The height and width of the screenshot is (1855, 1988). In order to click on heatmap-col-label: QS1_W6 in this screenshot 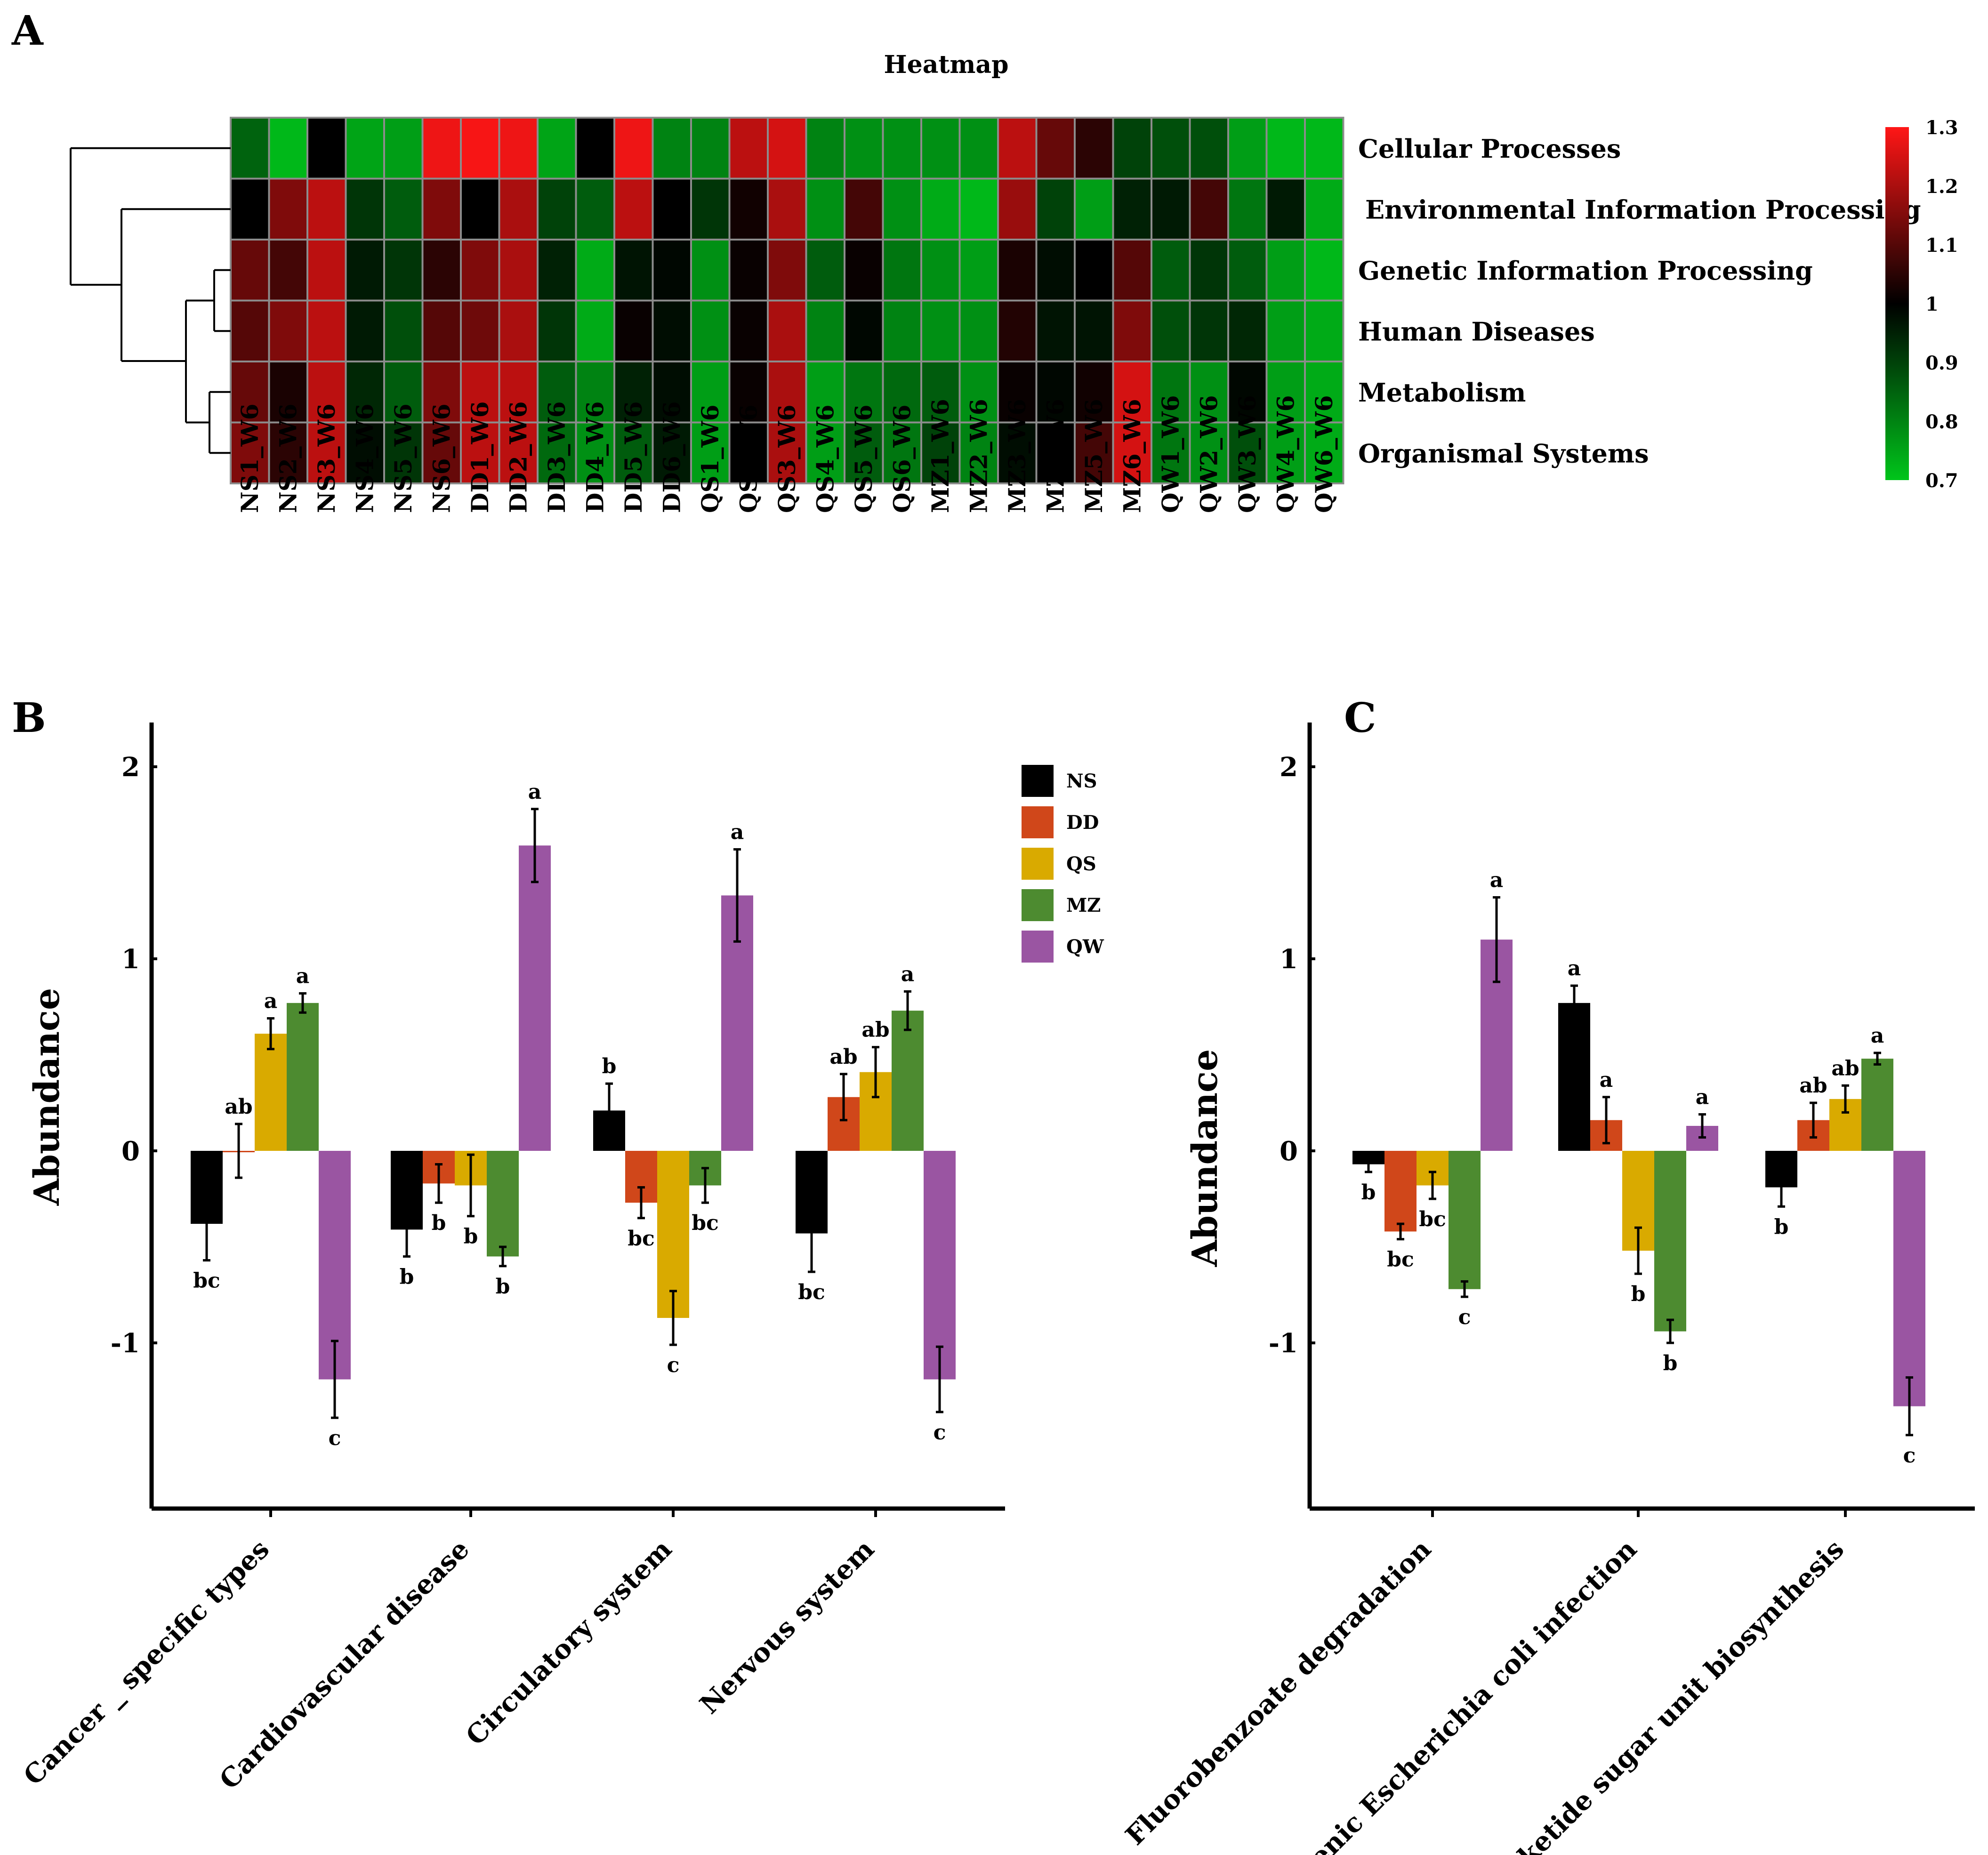, I will do `click(710, 459)`.